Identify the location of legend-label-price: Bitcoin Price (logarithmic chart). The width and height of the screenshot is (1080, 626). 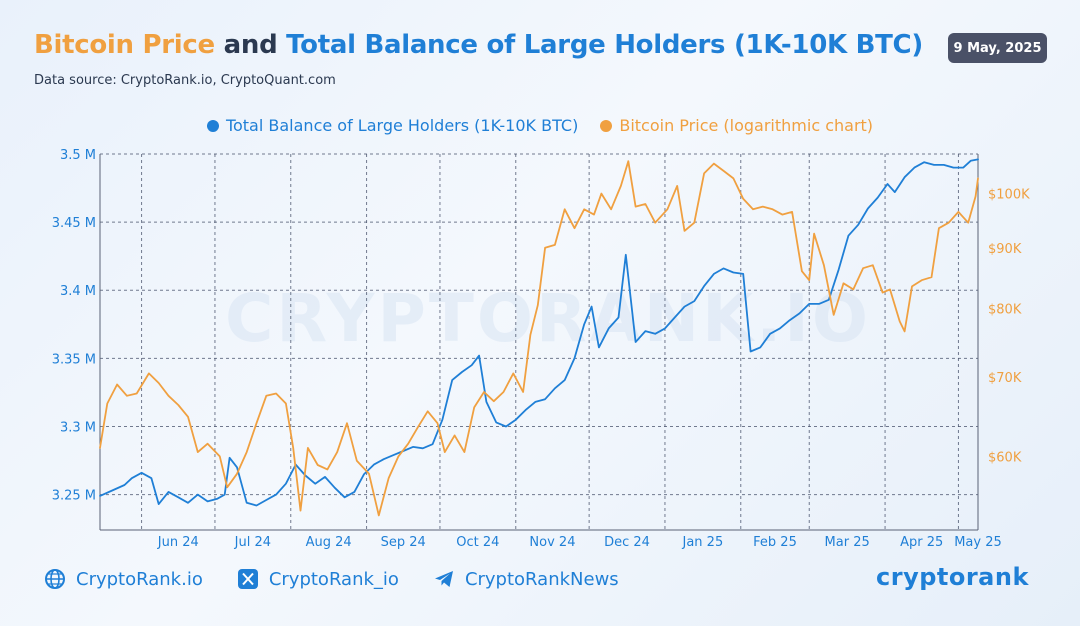
(746, 125).